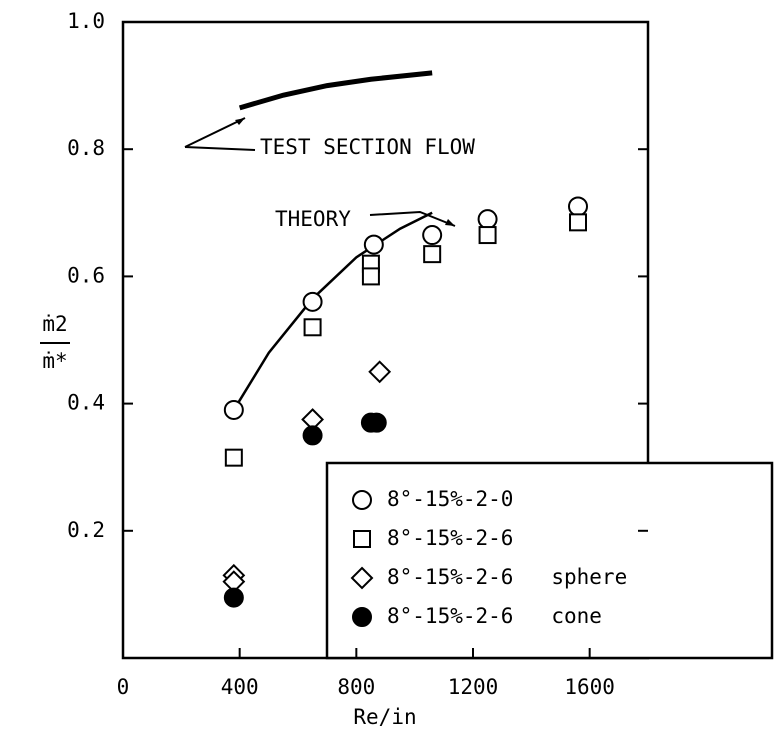  Describe the element at coordinates (589, 687) in the screenshot. I see `x-tick-label: 1600` at that location.